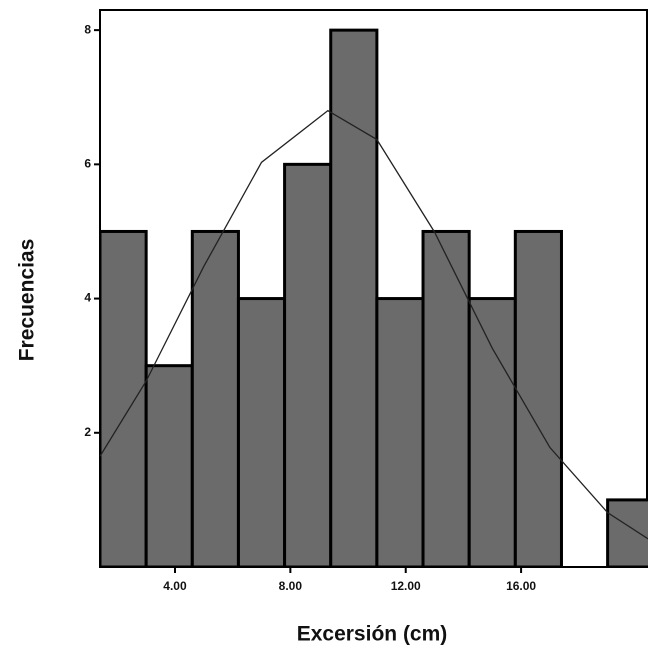 This screenshot has width=648, height=649. I want to click on y-tick-label: 6, so click(87, 164).